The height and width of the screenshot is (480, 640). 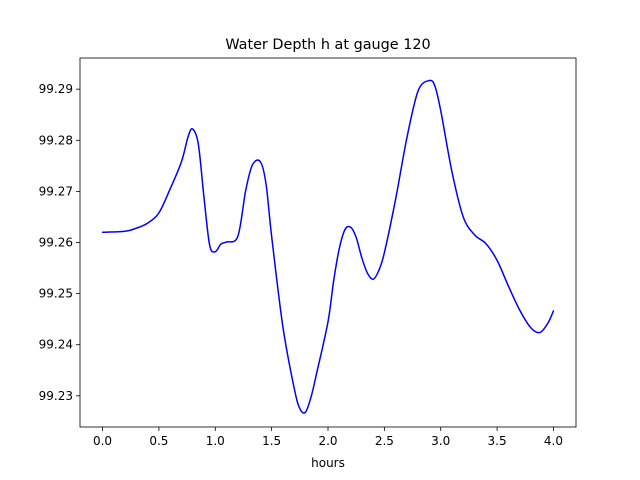 I want to click on x-tick-label: 3.0, so click(x=440, y=441).